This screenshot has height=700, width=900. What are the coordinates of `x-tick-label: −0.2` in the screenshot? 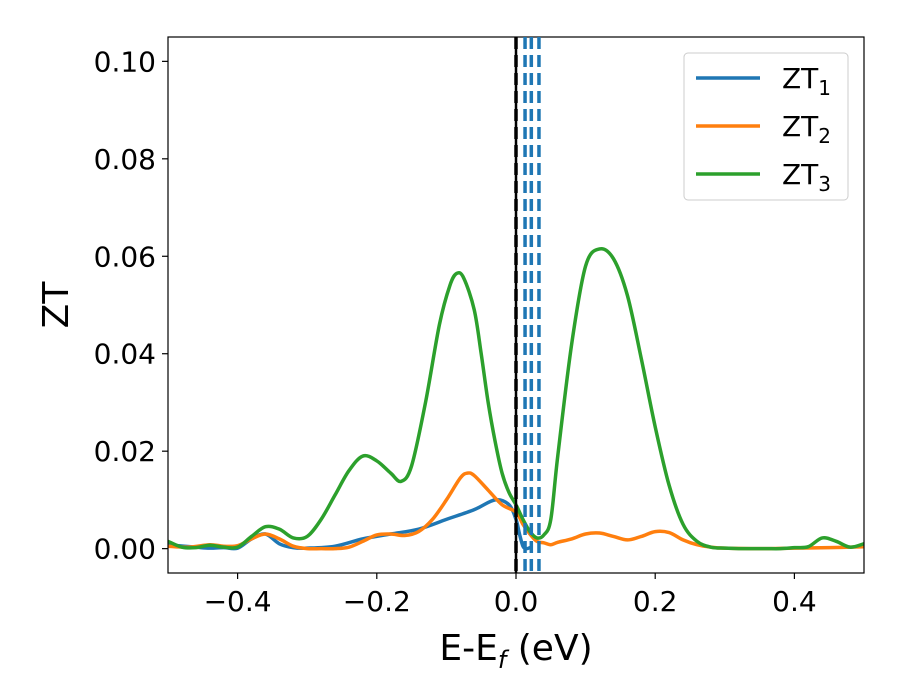 It's located at (377, 601).